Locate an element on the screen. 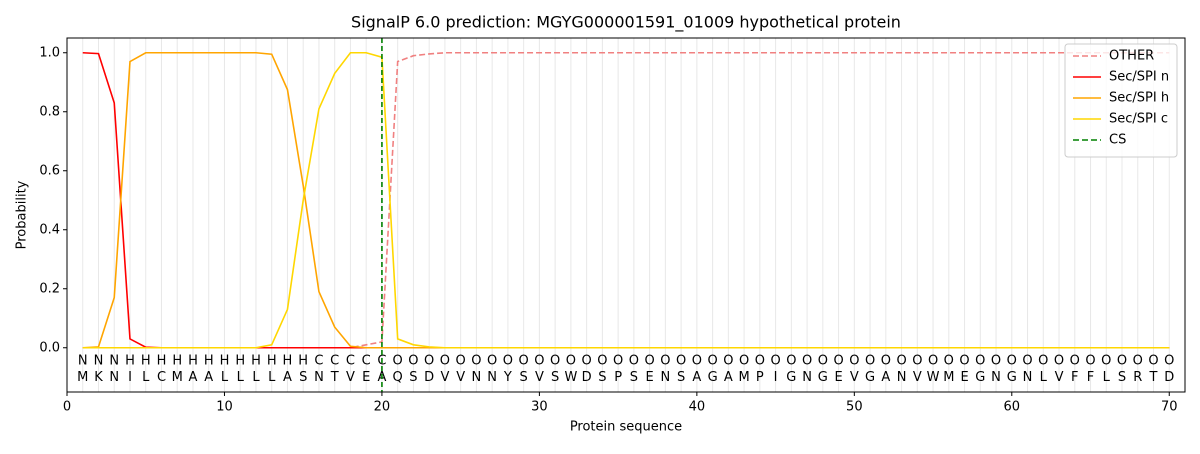 The width and height of the screenshot is (1200, 454). legend: OTHER Sec/SPI n Sec/SPI h Sec/SPI c CS is located at coordinates (1121, 100).